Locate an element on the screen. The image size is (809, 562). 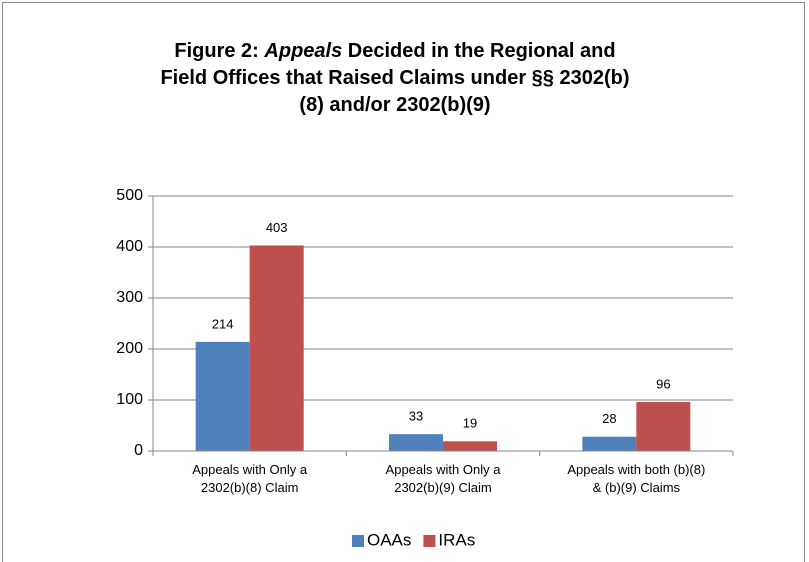
title-part: Figure 2: is located at coordinates (219, 51).